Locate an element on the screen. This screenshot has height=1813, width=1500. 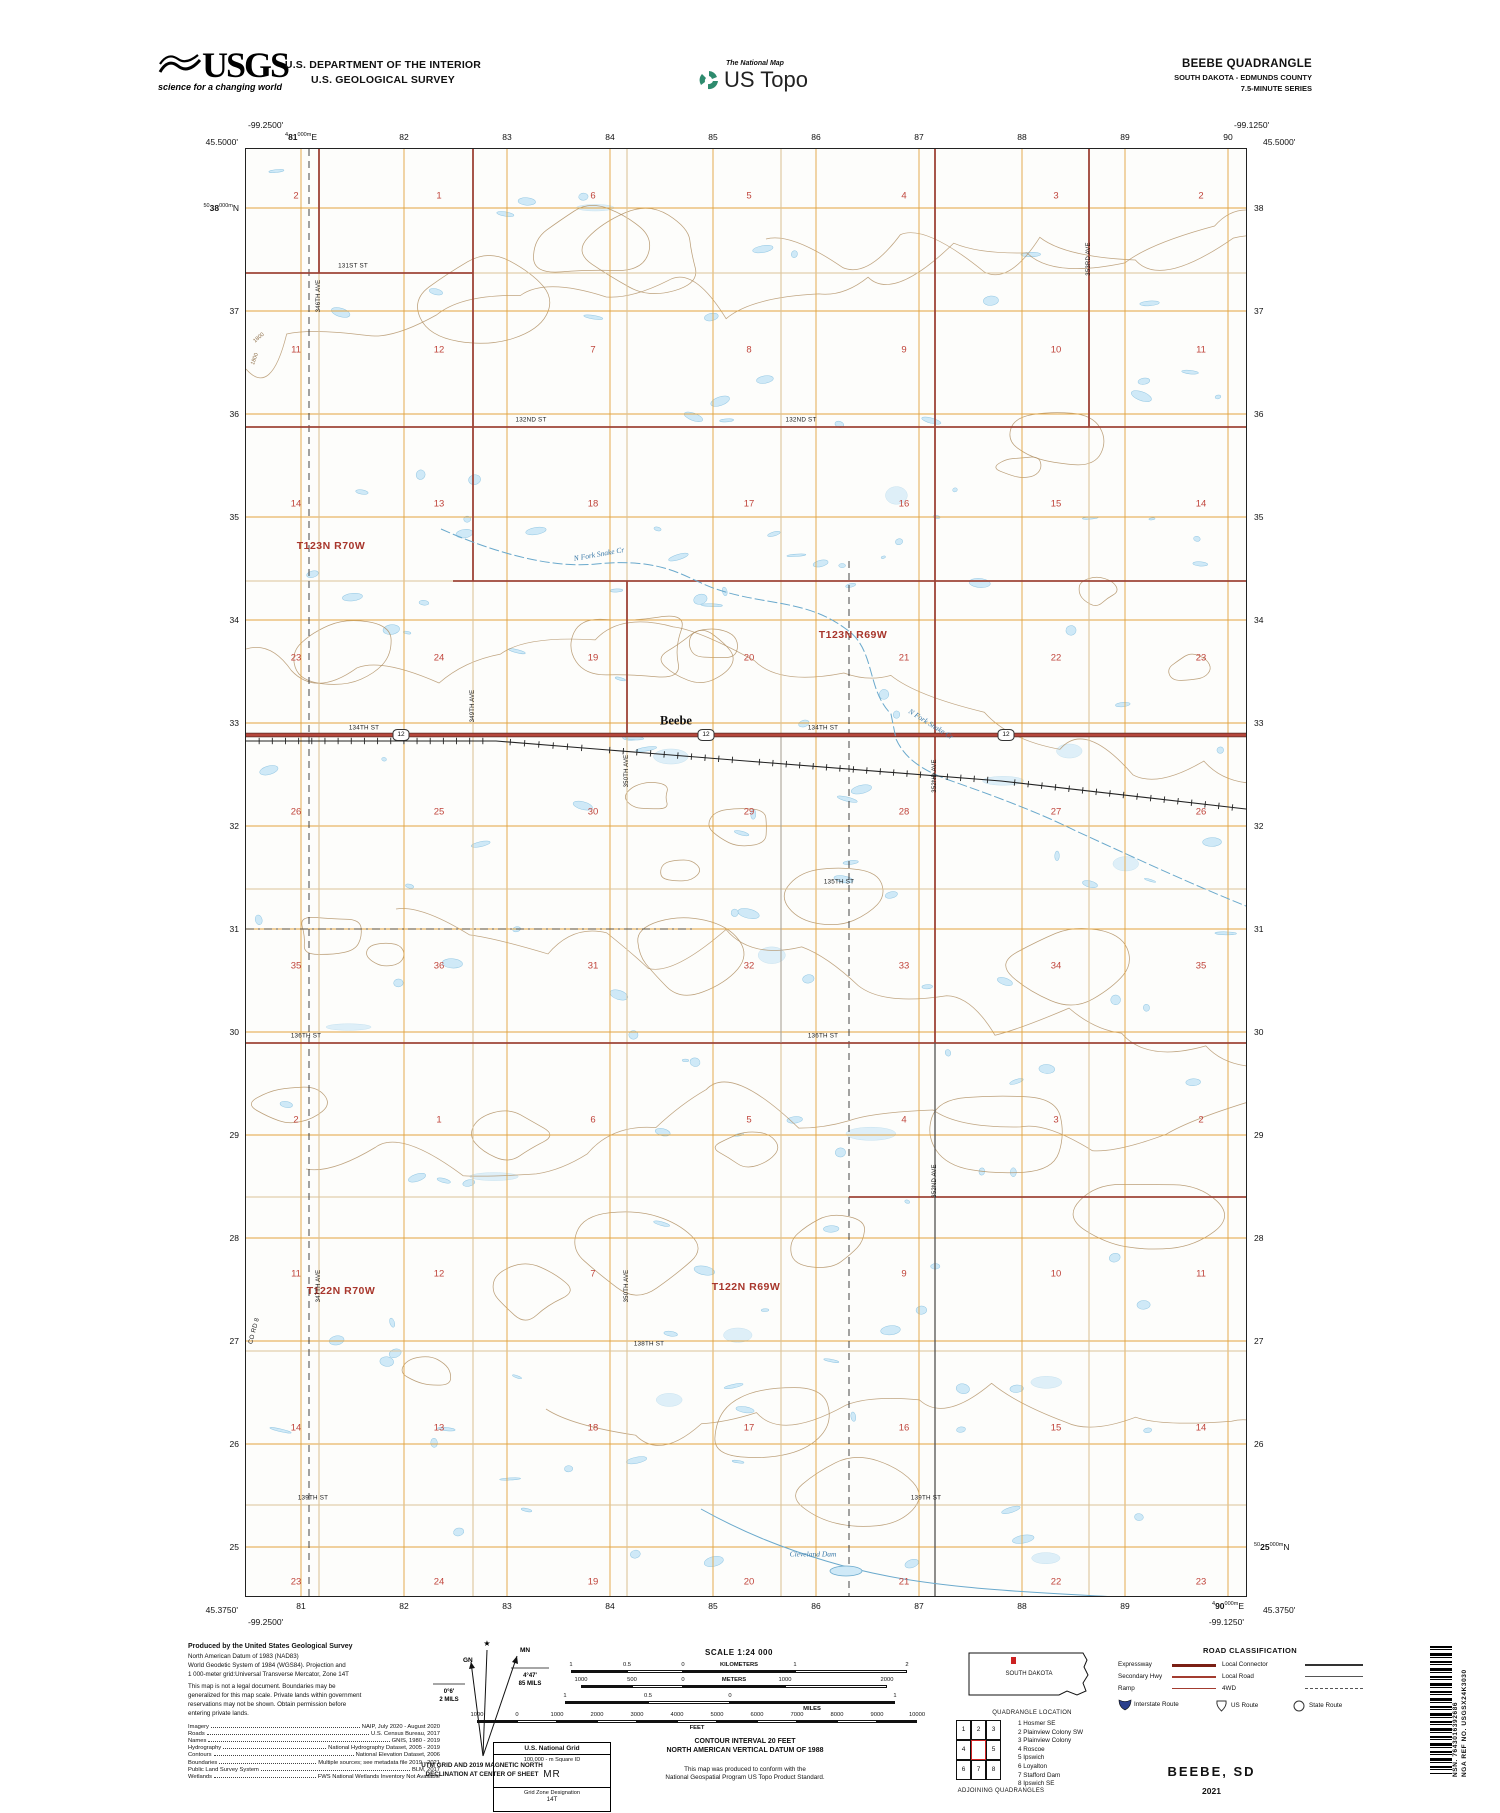
section-number: 27 is located at coordinates (1056, 812).